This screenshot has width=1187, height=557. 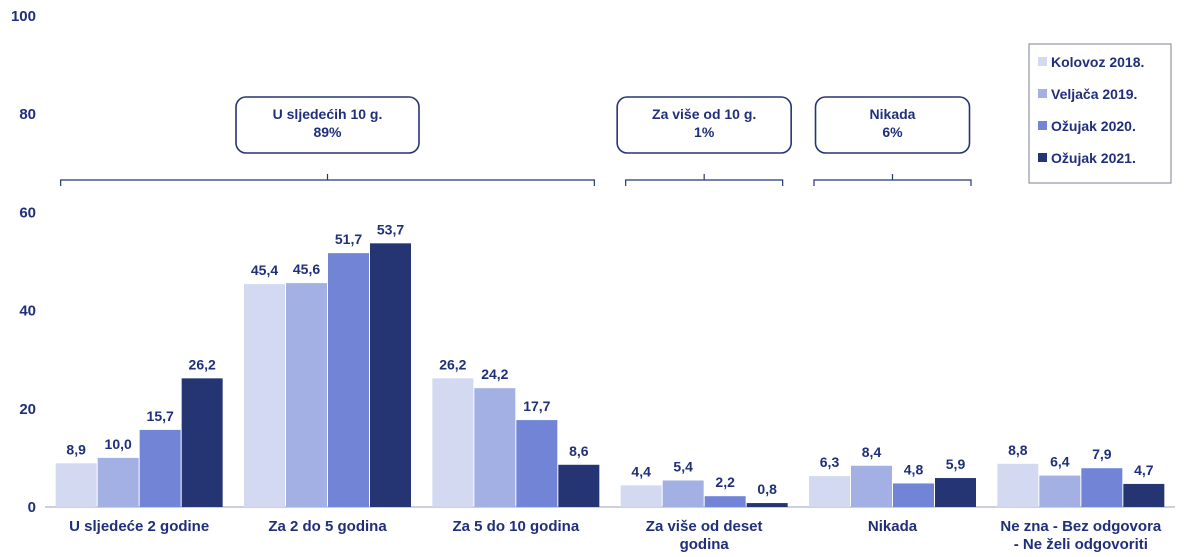 I want to click on x-category-label: - Ne želi odgovoriti, so click(x=1081, y=544).